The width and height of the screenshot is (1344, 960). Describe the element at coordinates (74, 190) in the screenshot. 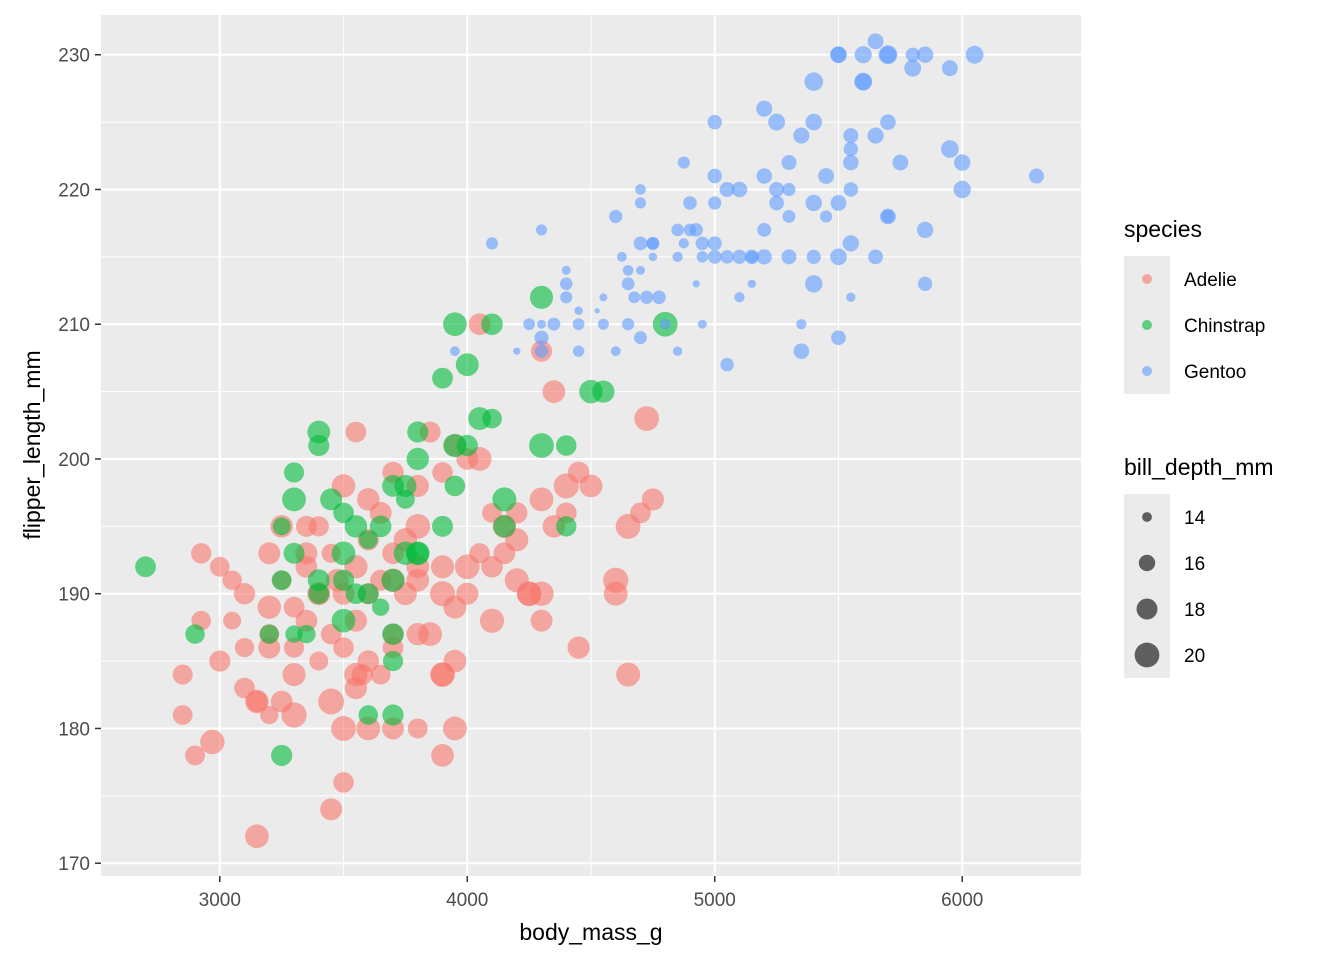

I see `y-tick-label: 220` at that location.